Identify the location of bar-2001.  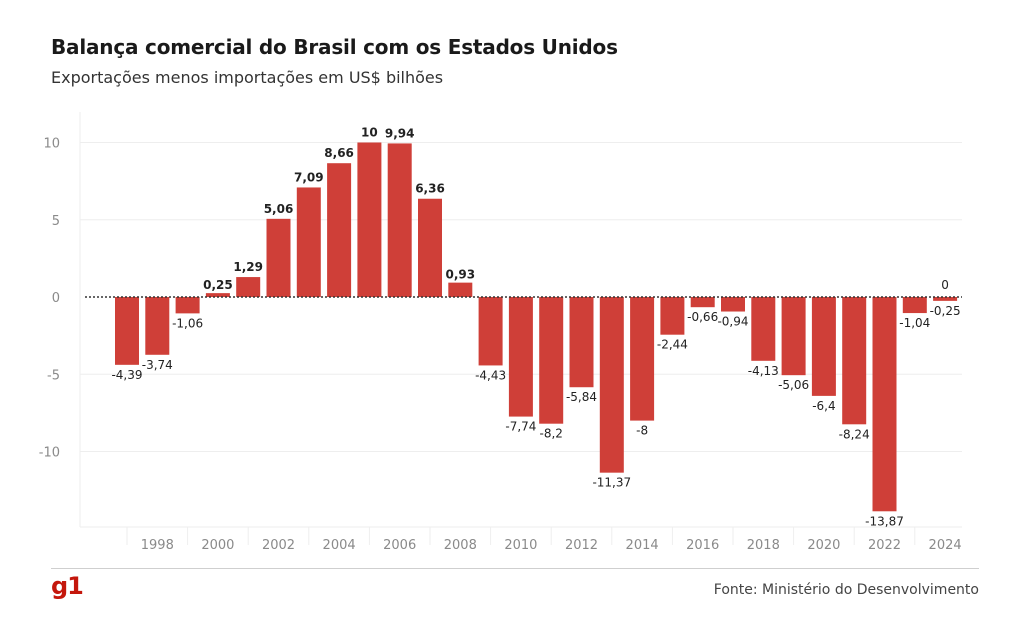
(248, 287).